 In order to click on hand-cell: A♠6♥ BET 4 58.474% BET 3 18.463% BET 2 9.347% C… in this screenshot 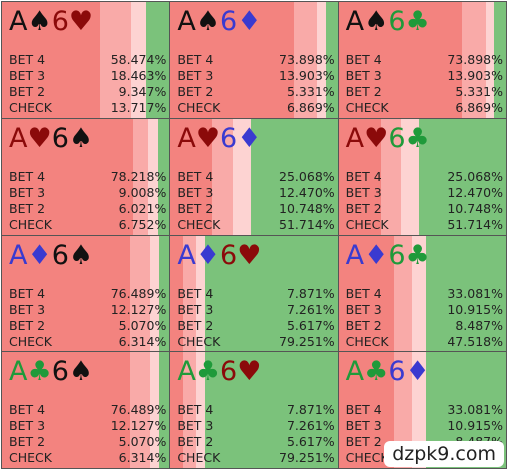, I will do `click(86, 60)`.